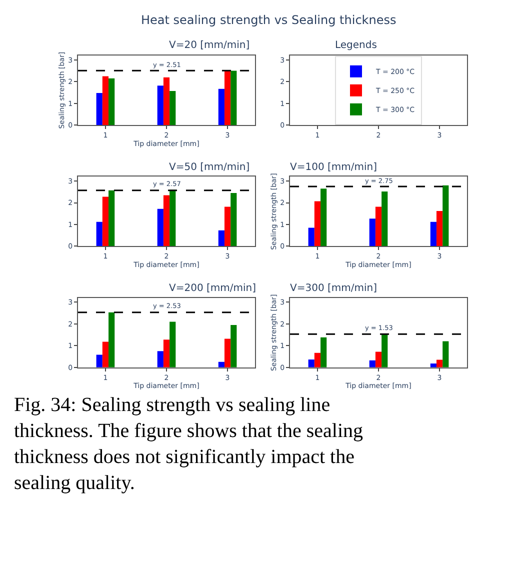 This screenshot has height=562, width=517. Describe the element at coordinates (334, 167) in the screenshot. I see `chart-title: V=100 [mm/min]` at that location.